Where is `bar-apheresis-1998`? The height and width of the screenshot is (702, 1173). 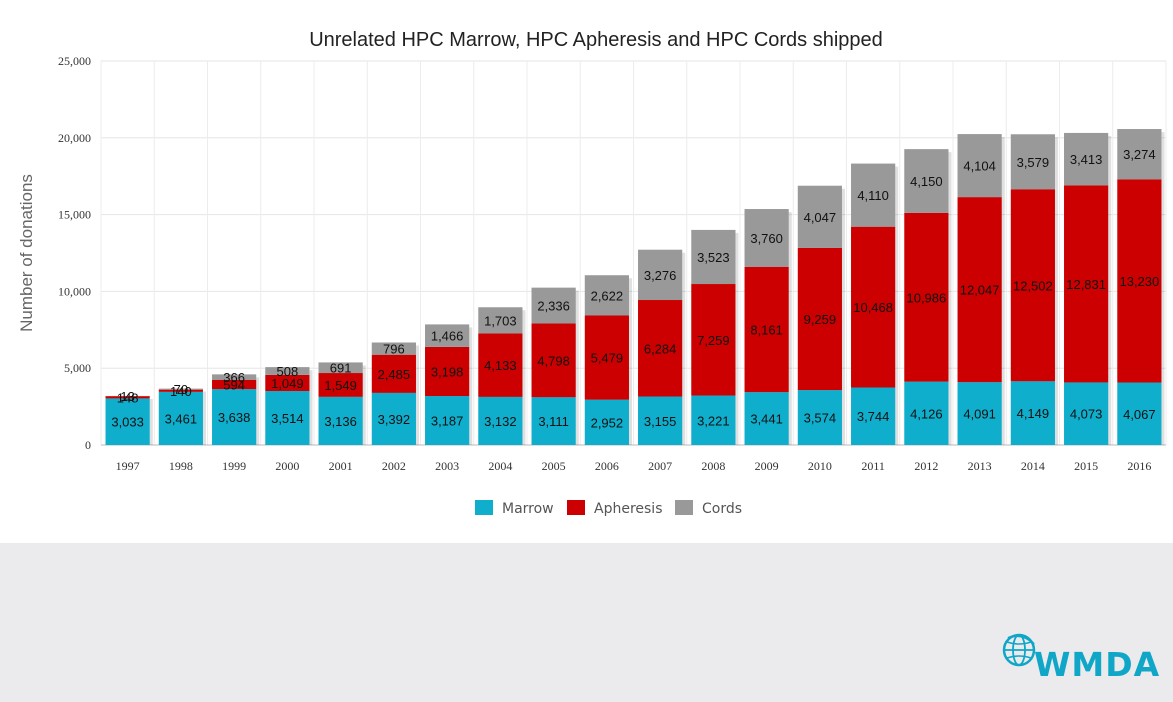
bar-apheresis-1998 is located at coordinates (180, 390).